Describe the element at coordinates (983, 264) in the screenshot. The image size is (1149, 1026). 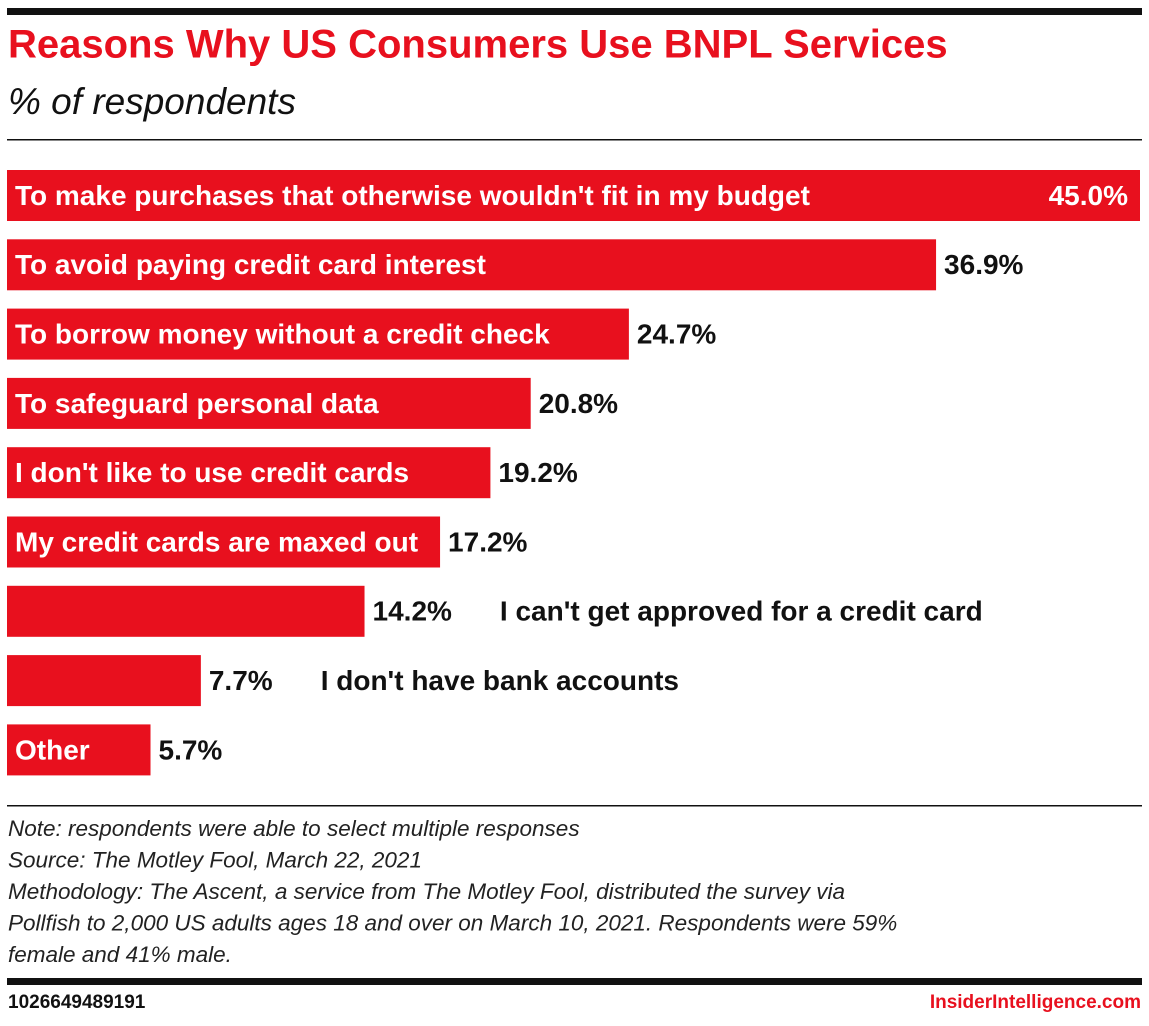
I see `value-label: 36.9%` at that location.